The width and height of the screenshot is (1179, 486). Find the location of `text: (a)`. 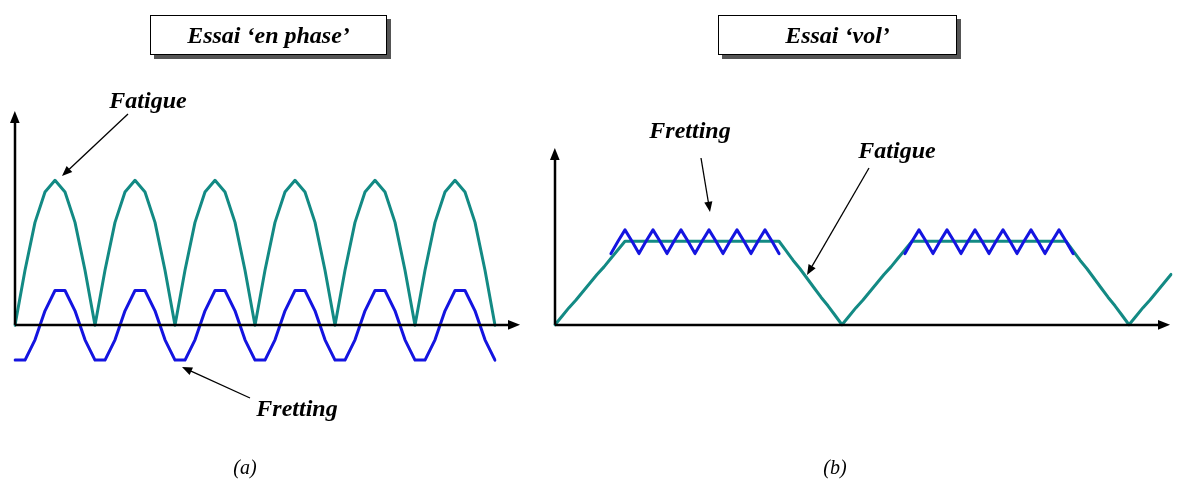

text: (a) is located at coordinates (245, 467).